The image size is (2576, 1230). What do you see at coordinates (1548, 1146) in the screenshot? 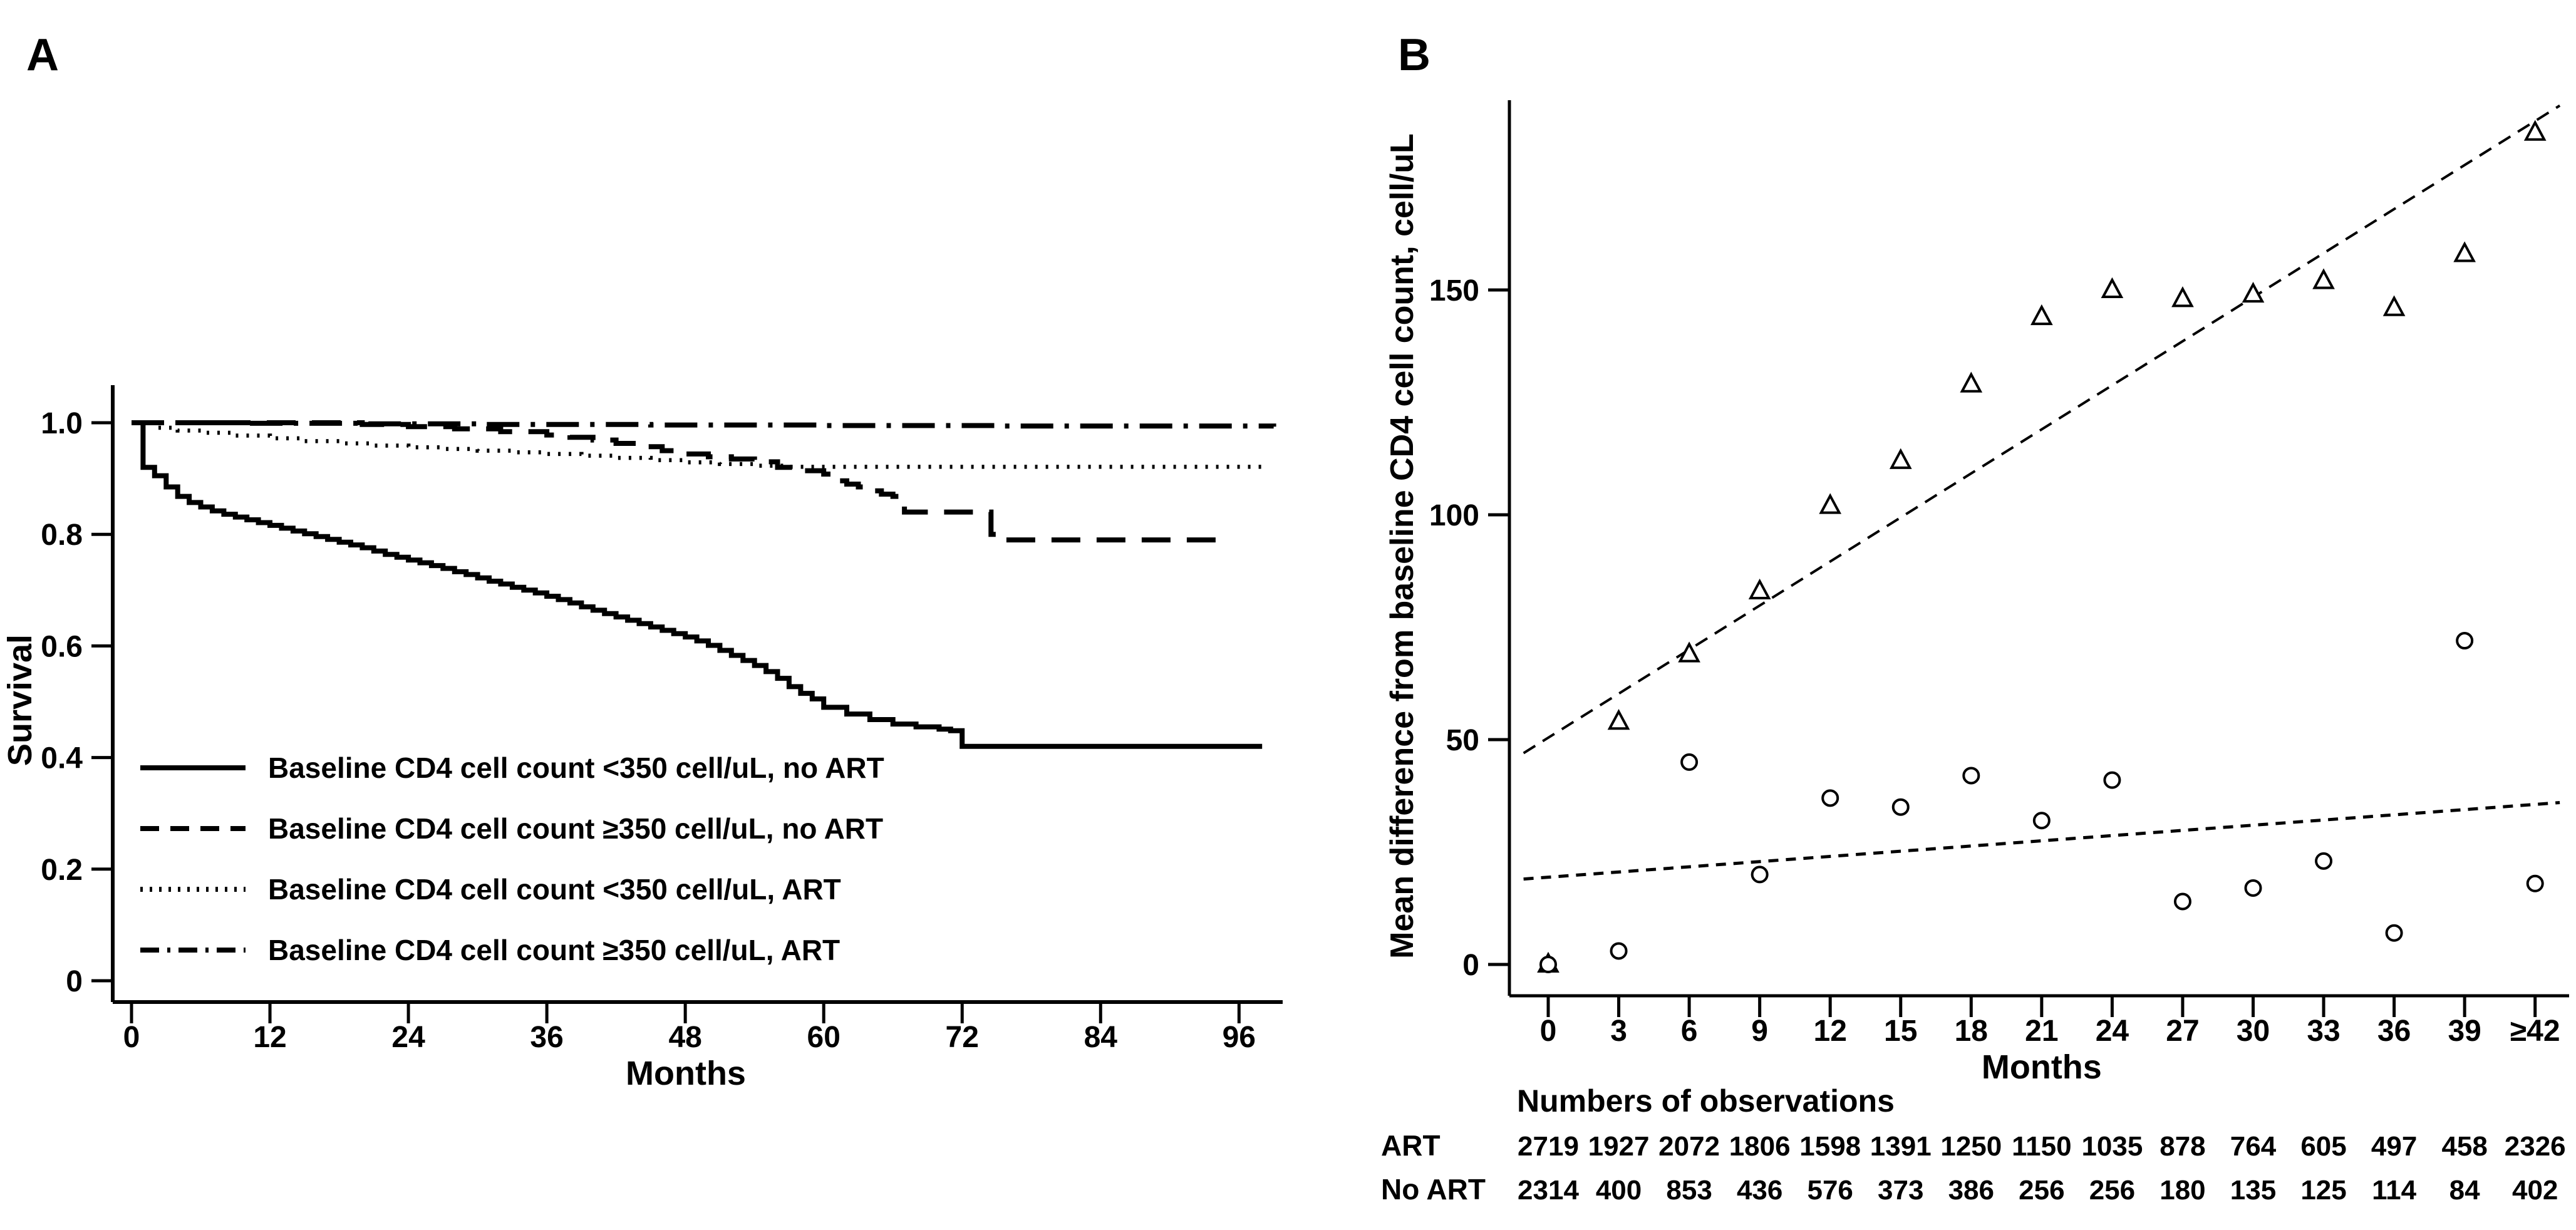
I see `obs-value: 2719` at bounding box center [1548, 1146].